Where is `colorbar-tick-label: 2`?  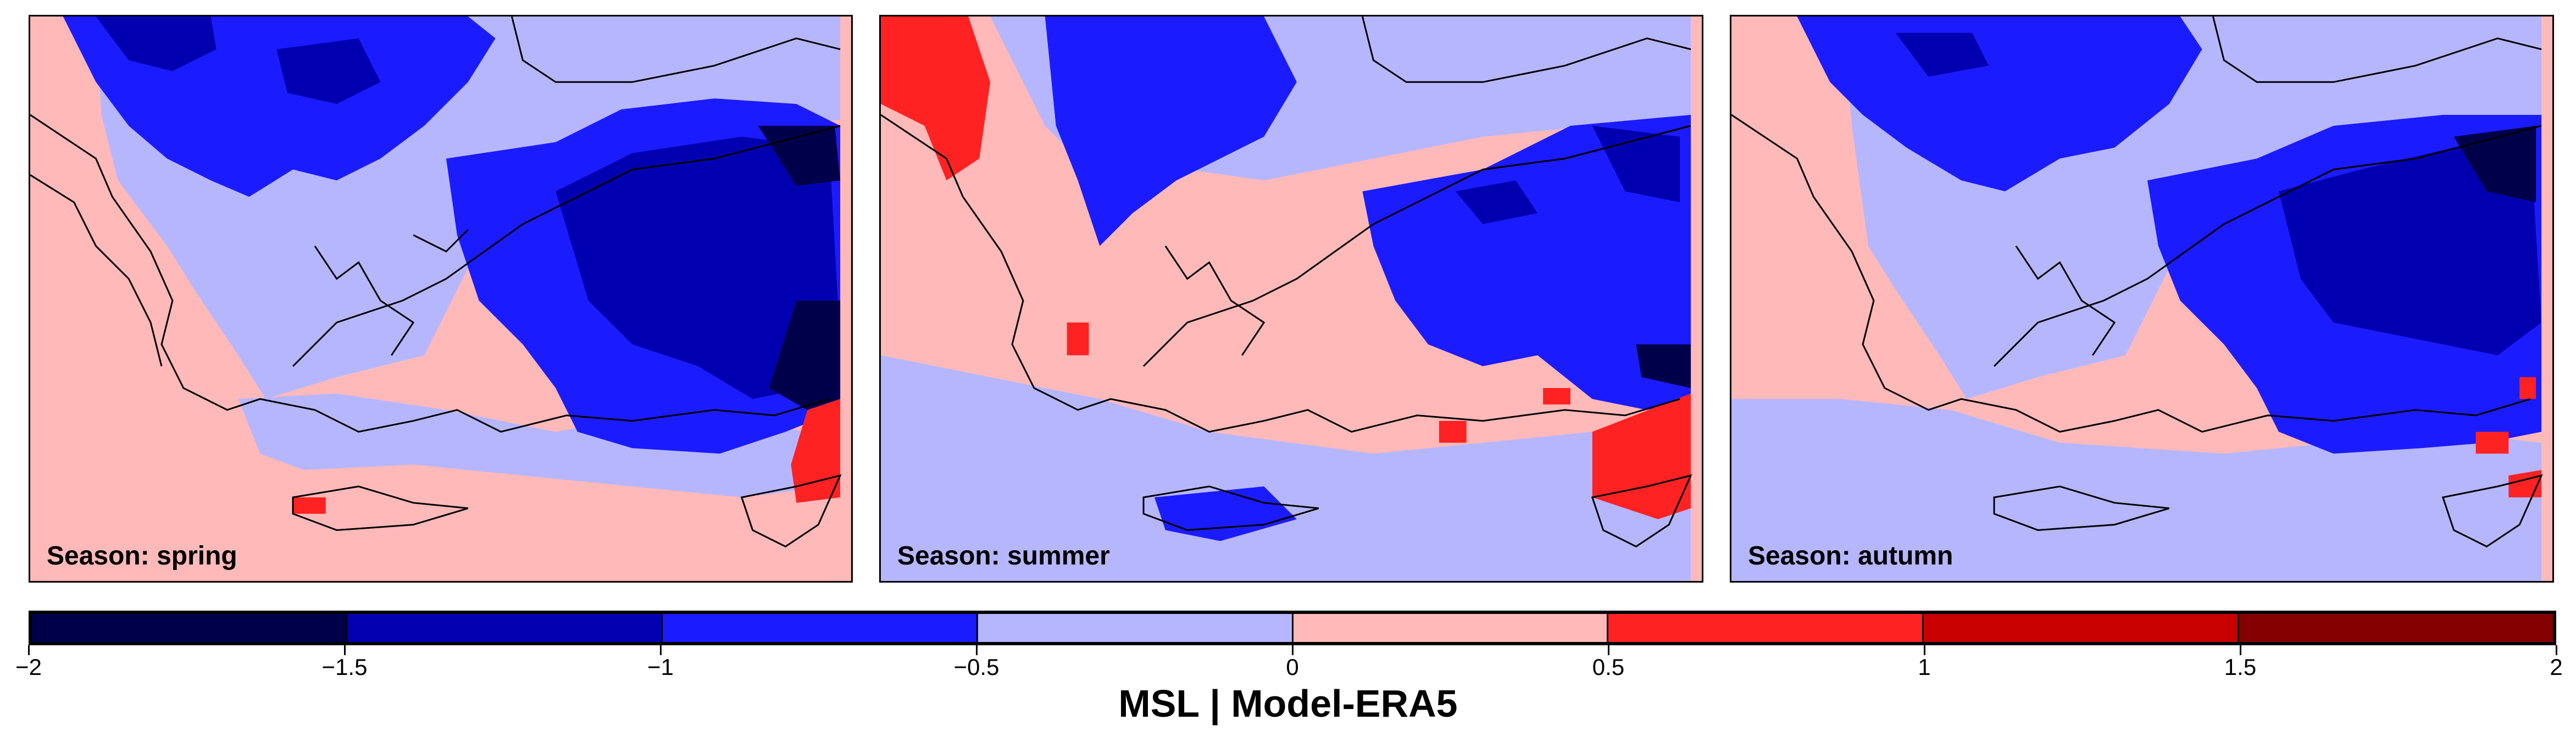 colorbar-tick-label: 2 is located at coordinates (2556, 667).